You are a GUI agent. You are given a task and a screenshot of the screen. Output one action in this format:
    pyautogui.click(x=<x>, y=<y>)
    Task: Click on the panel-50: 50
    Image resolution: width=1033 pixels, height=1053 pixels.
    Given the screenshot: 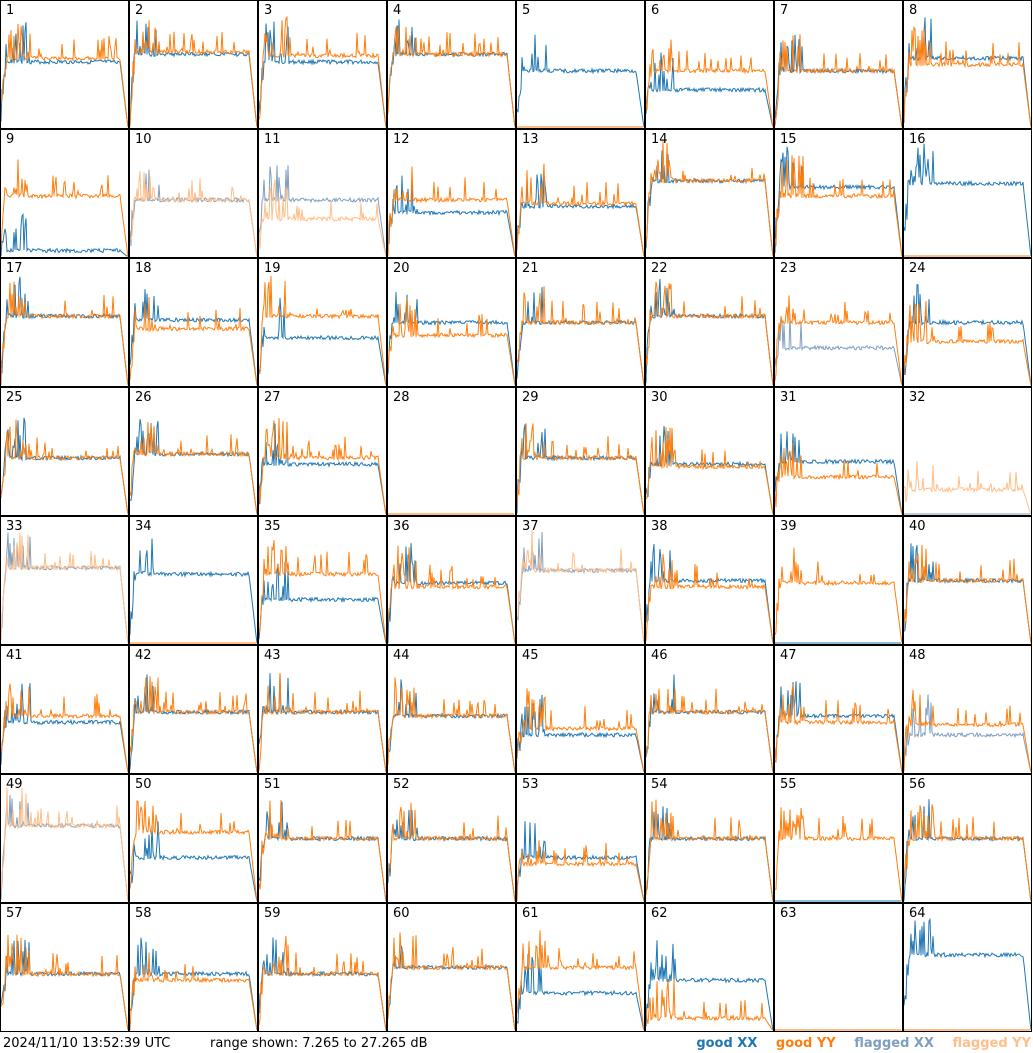 What is the action you would take?
    pyautogui.click(x=193, y=838)
    